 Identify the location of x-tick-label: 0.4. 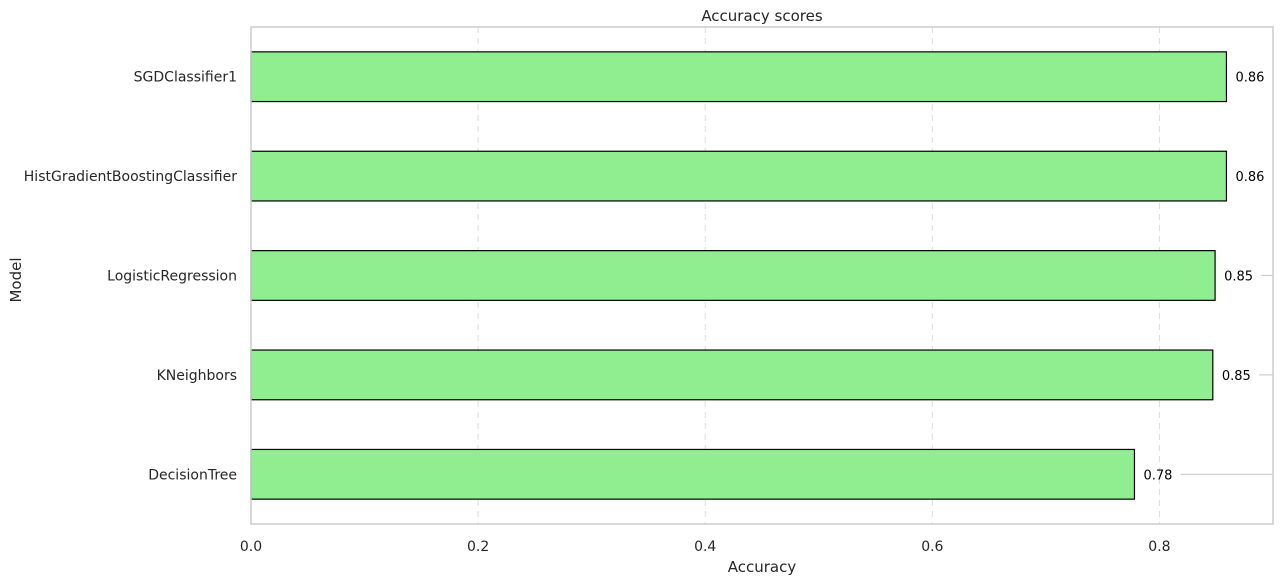
(705, 547).